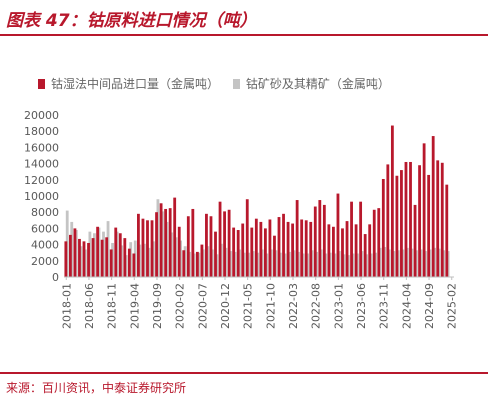 Image resolution: width=488 pixels, height=401 pixels. What do you see at coordinates (41, 196) in the screenshot?
I see `y-tick-label: 10000` at bounding box center [41, 196].